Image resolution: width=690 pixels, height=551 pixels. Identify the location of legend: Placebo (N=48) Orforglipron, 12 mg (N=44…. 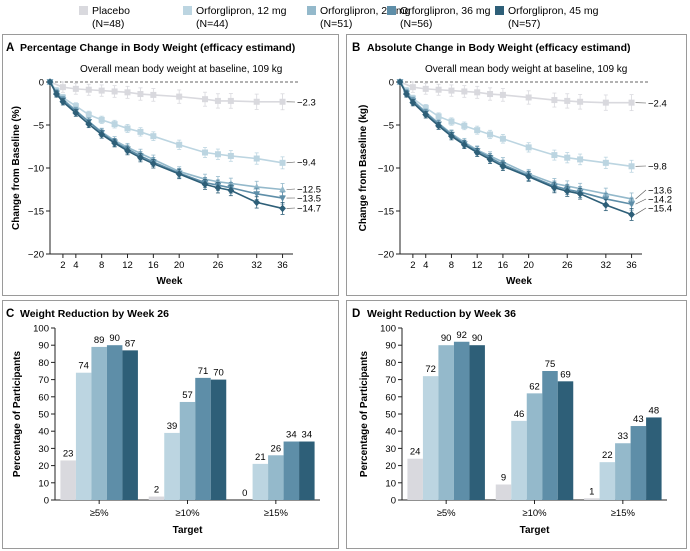
(339, 17).